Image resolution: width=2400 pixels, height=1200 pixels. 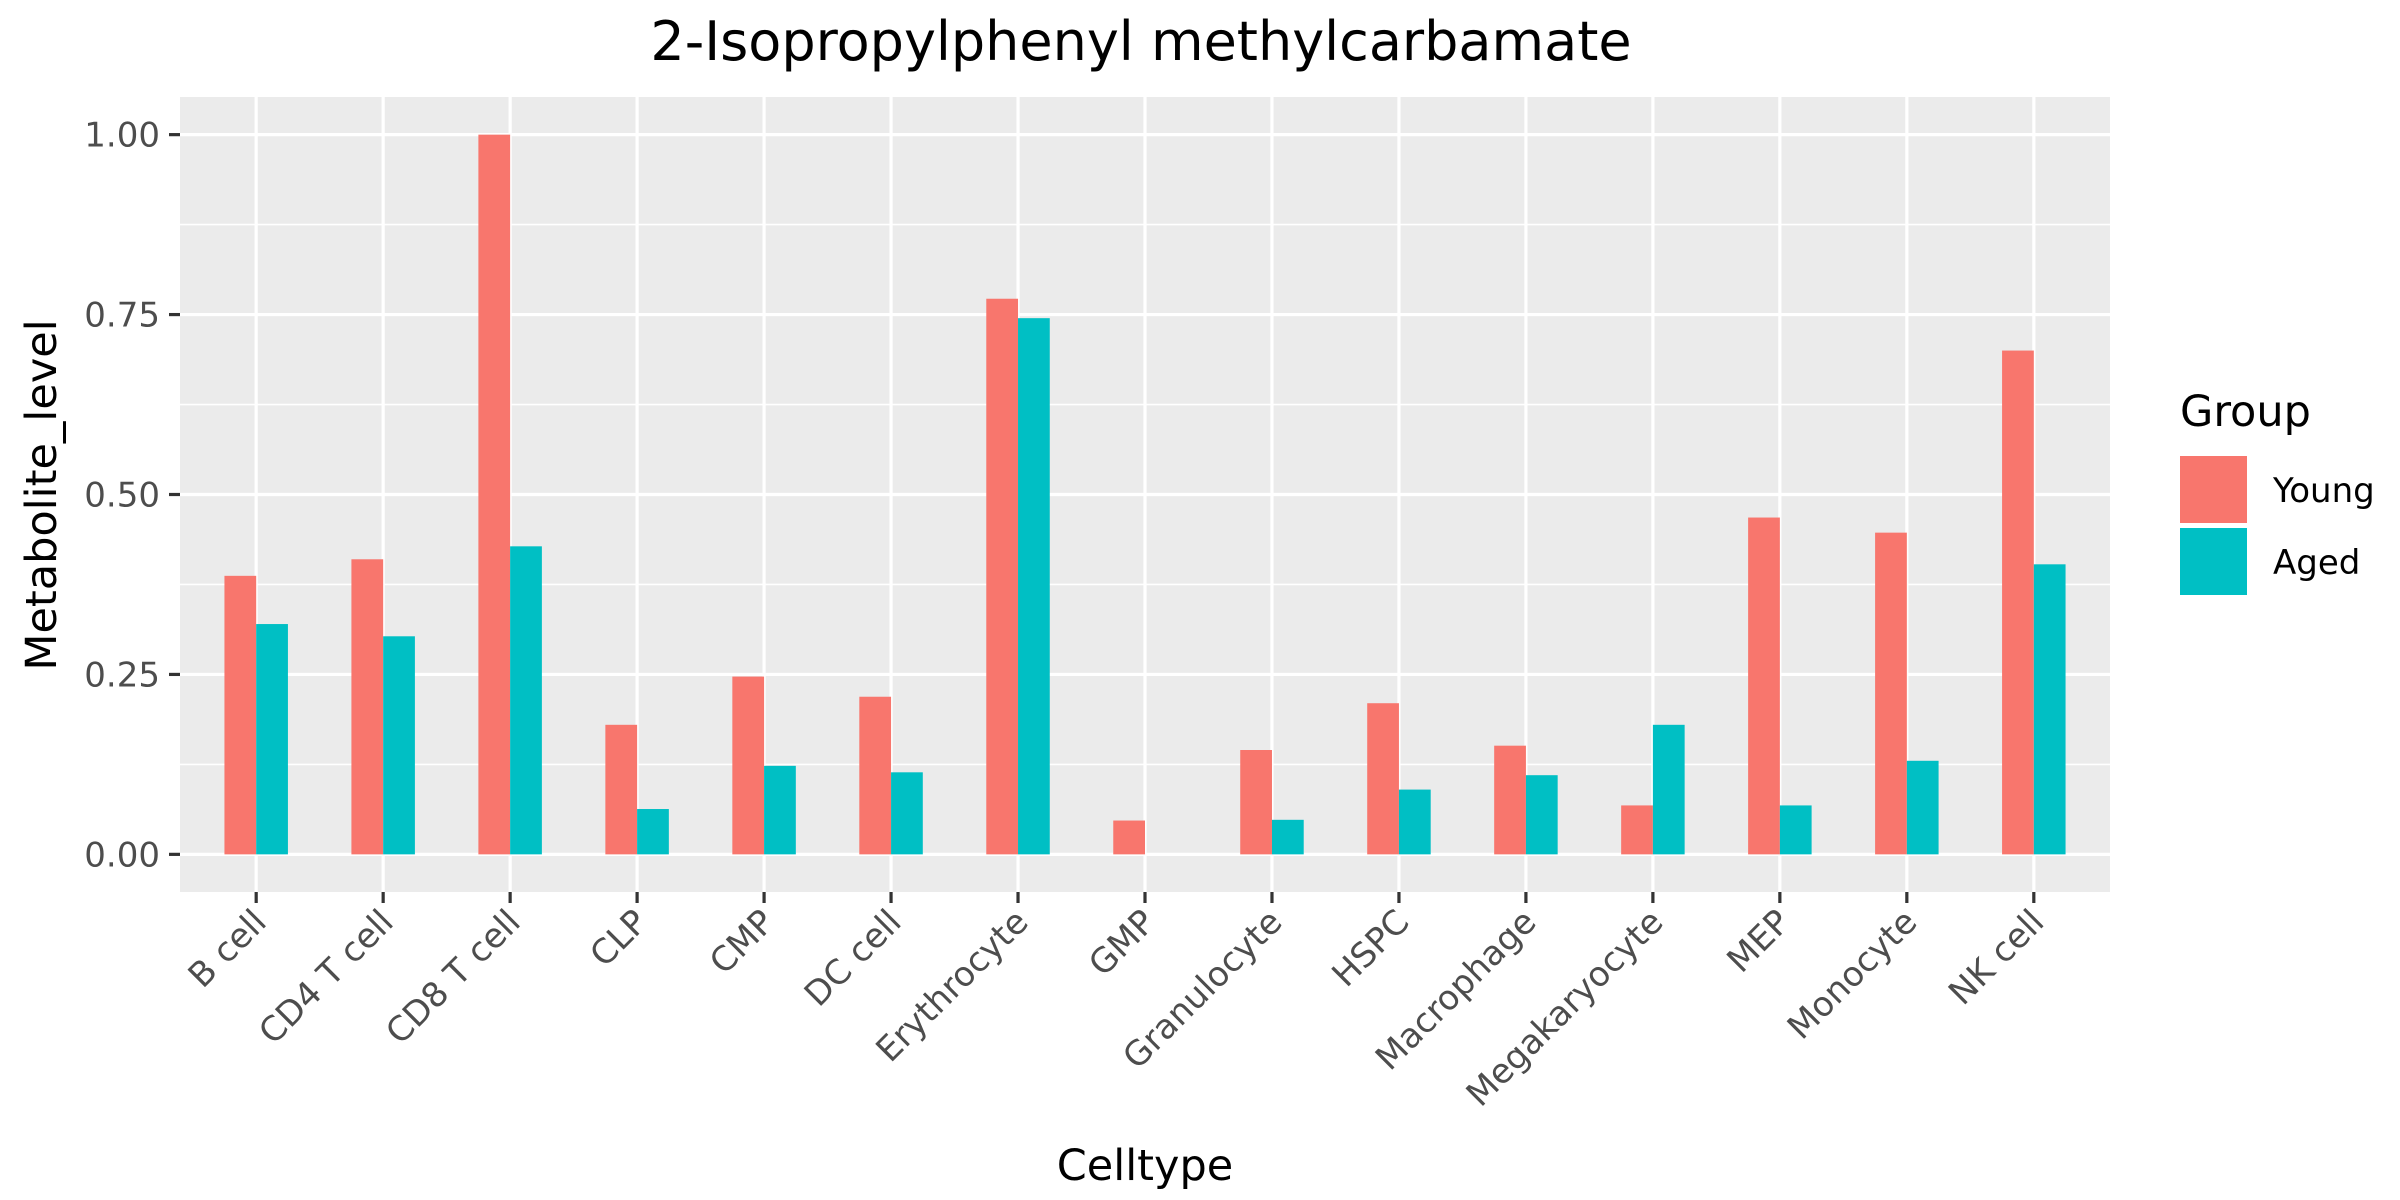 What do you see at coordinates (2316, 563) in the screenshot?
I see `legend-label-aged: Aged` at bounding box center [2316, 563].